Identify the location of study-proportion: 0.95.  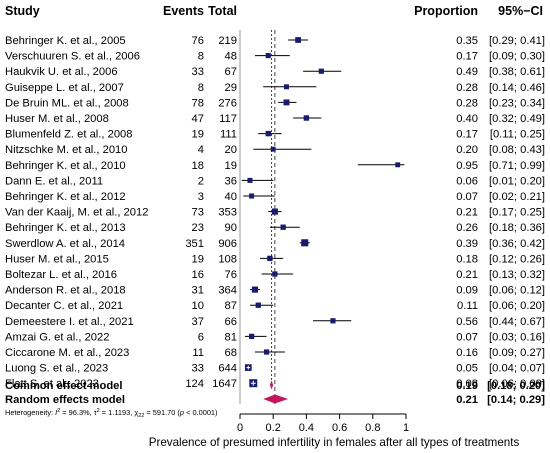
(467, 166).